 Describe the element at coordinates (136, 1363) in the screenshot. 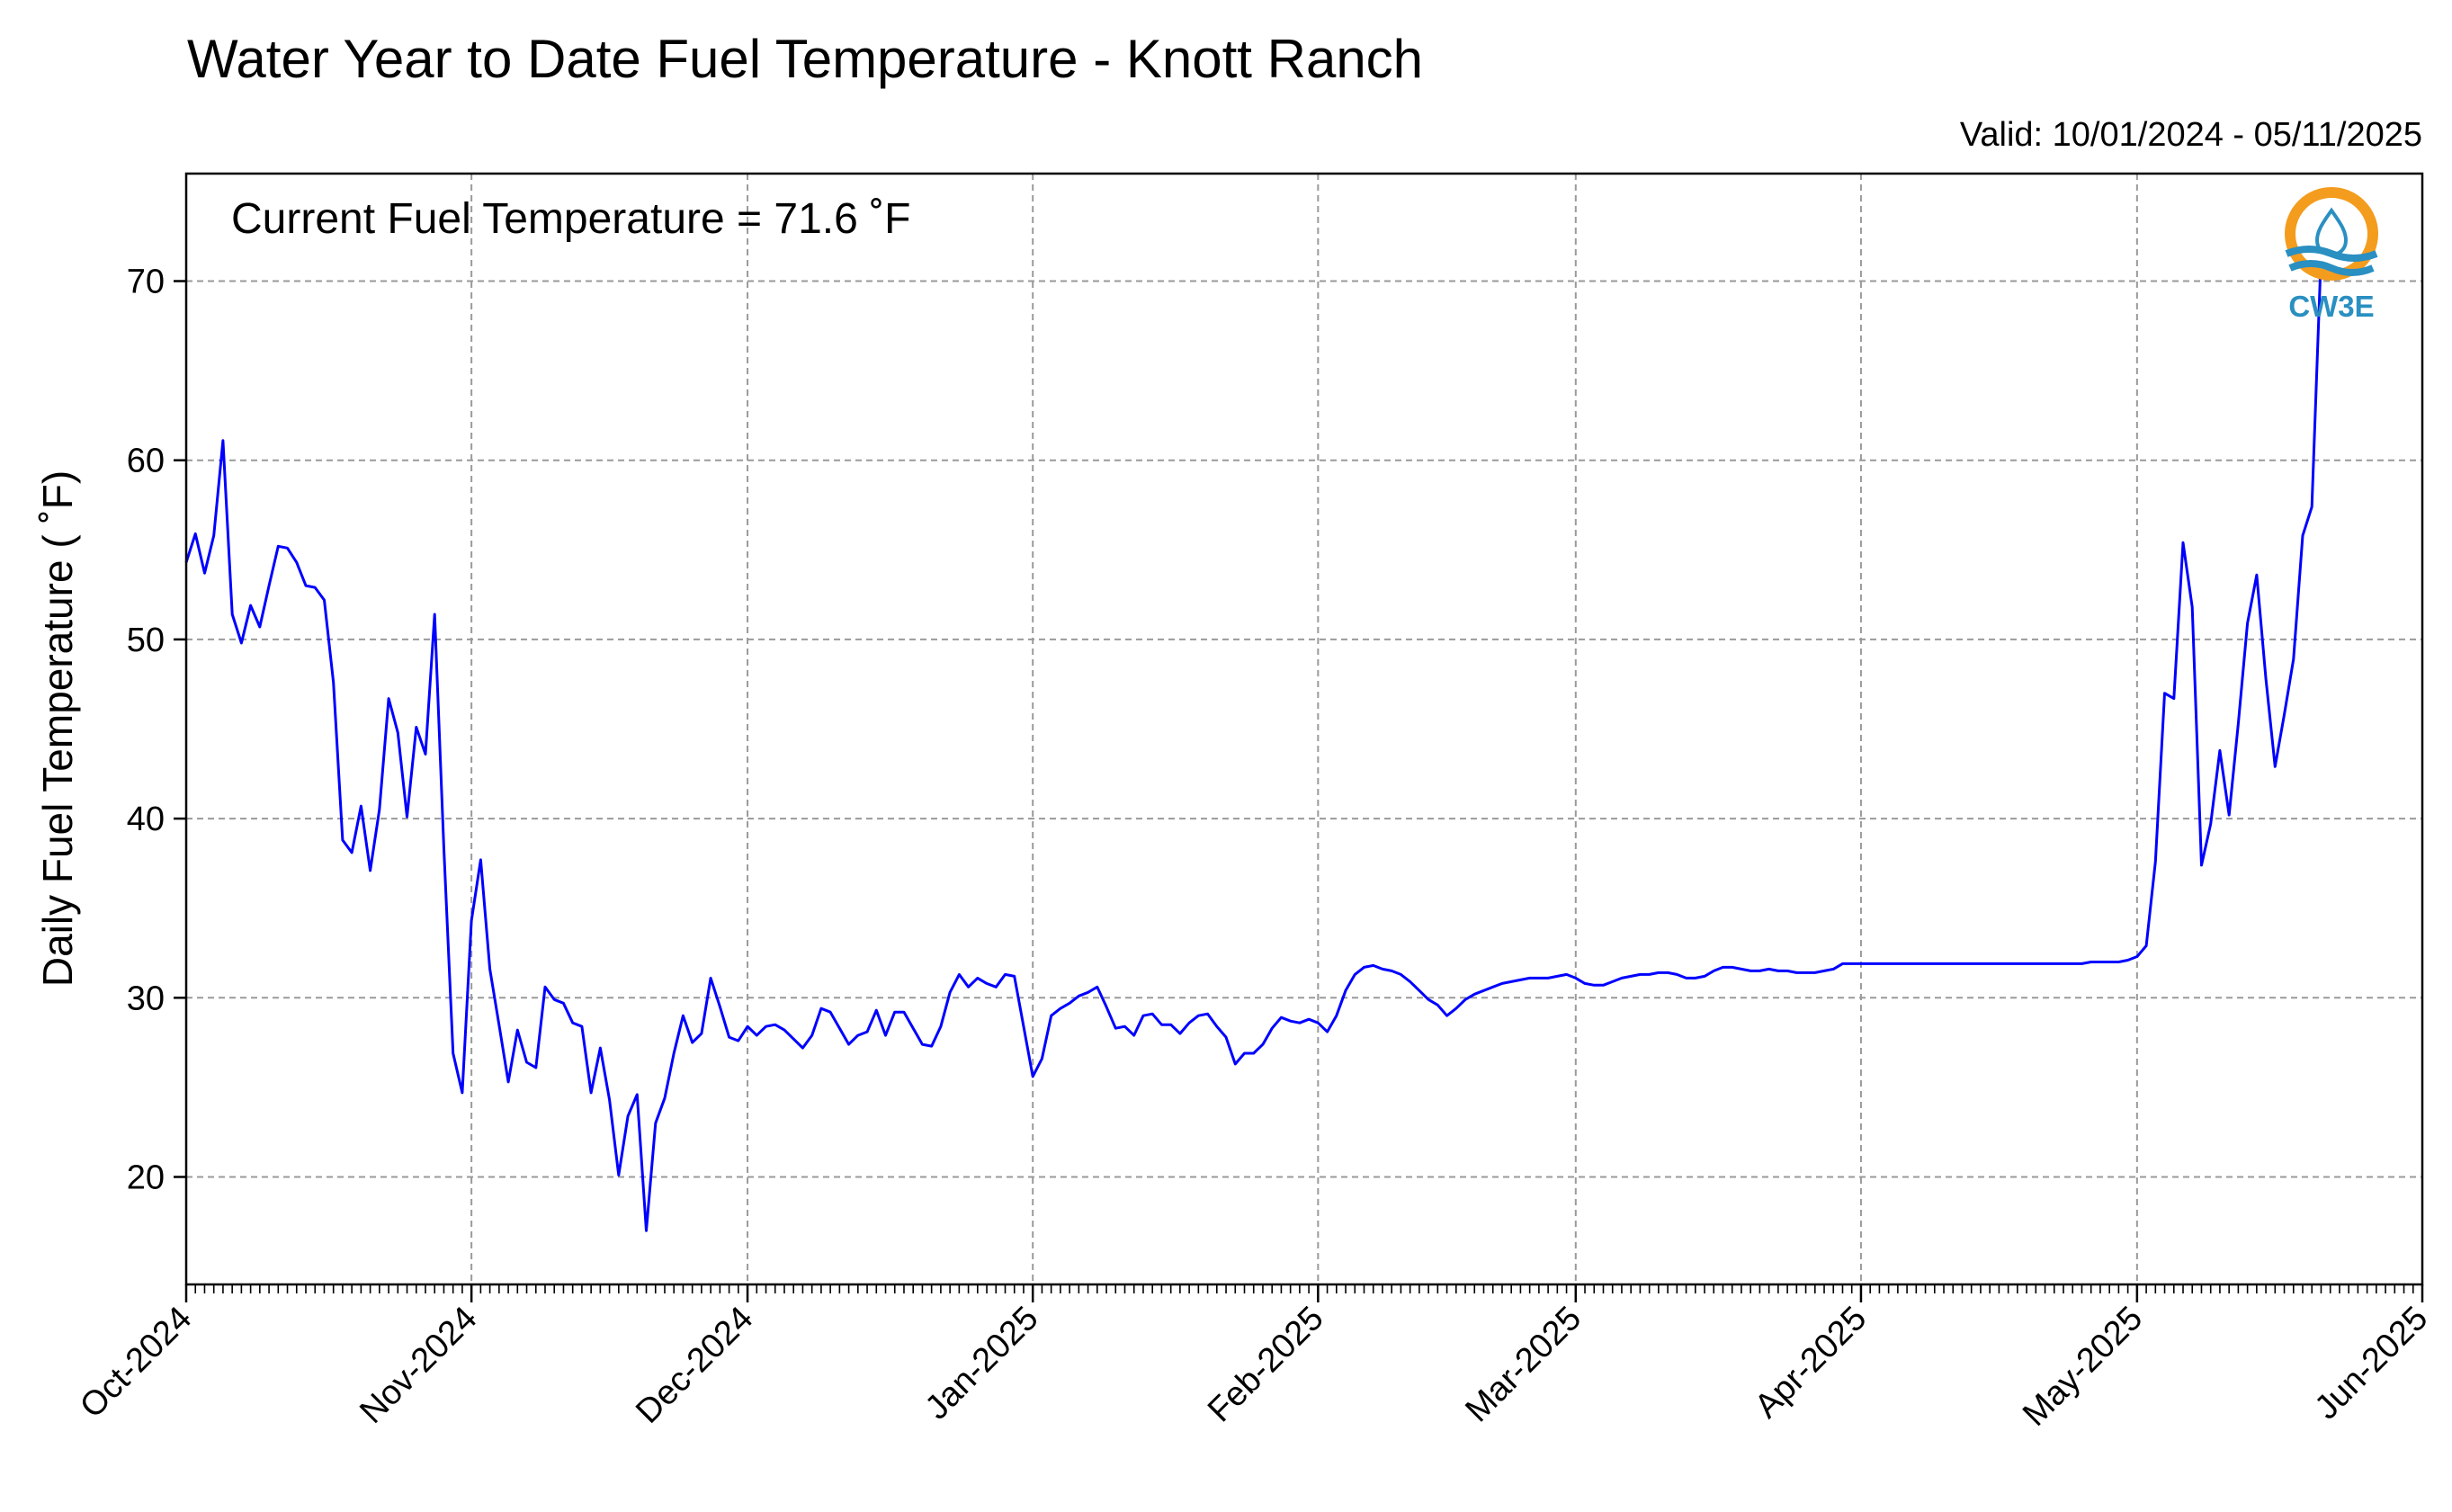

I see `x-tick-label: Oct-2024` at that location.